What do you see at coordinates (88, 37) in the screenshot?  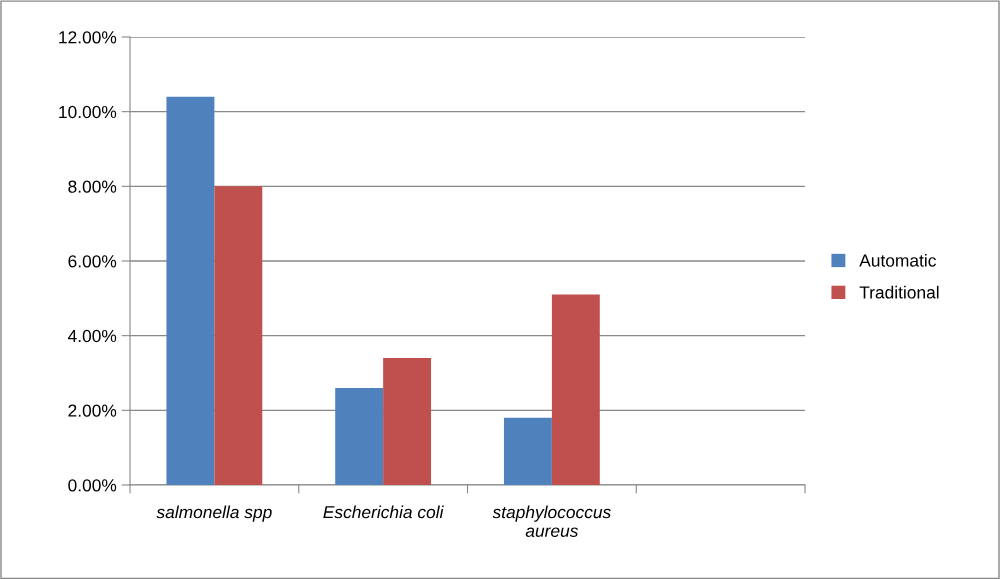 I see `y-tick-label: 12.00%` at bounding box center [88, 37].